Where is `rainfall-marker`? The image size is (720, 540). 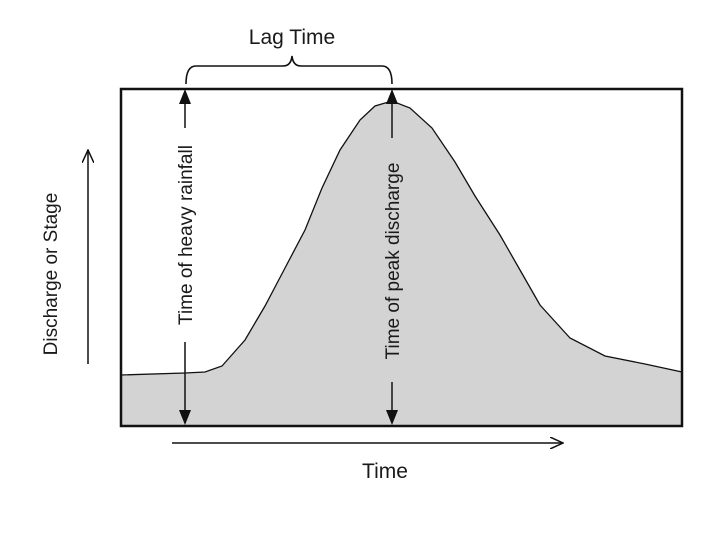
rainfall-marker is located at coordinates (185, 257).